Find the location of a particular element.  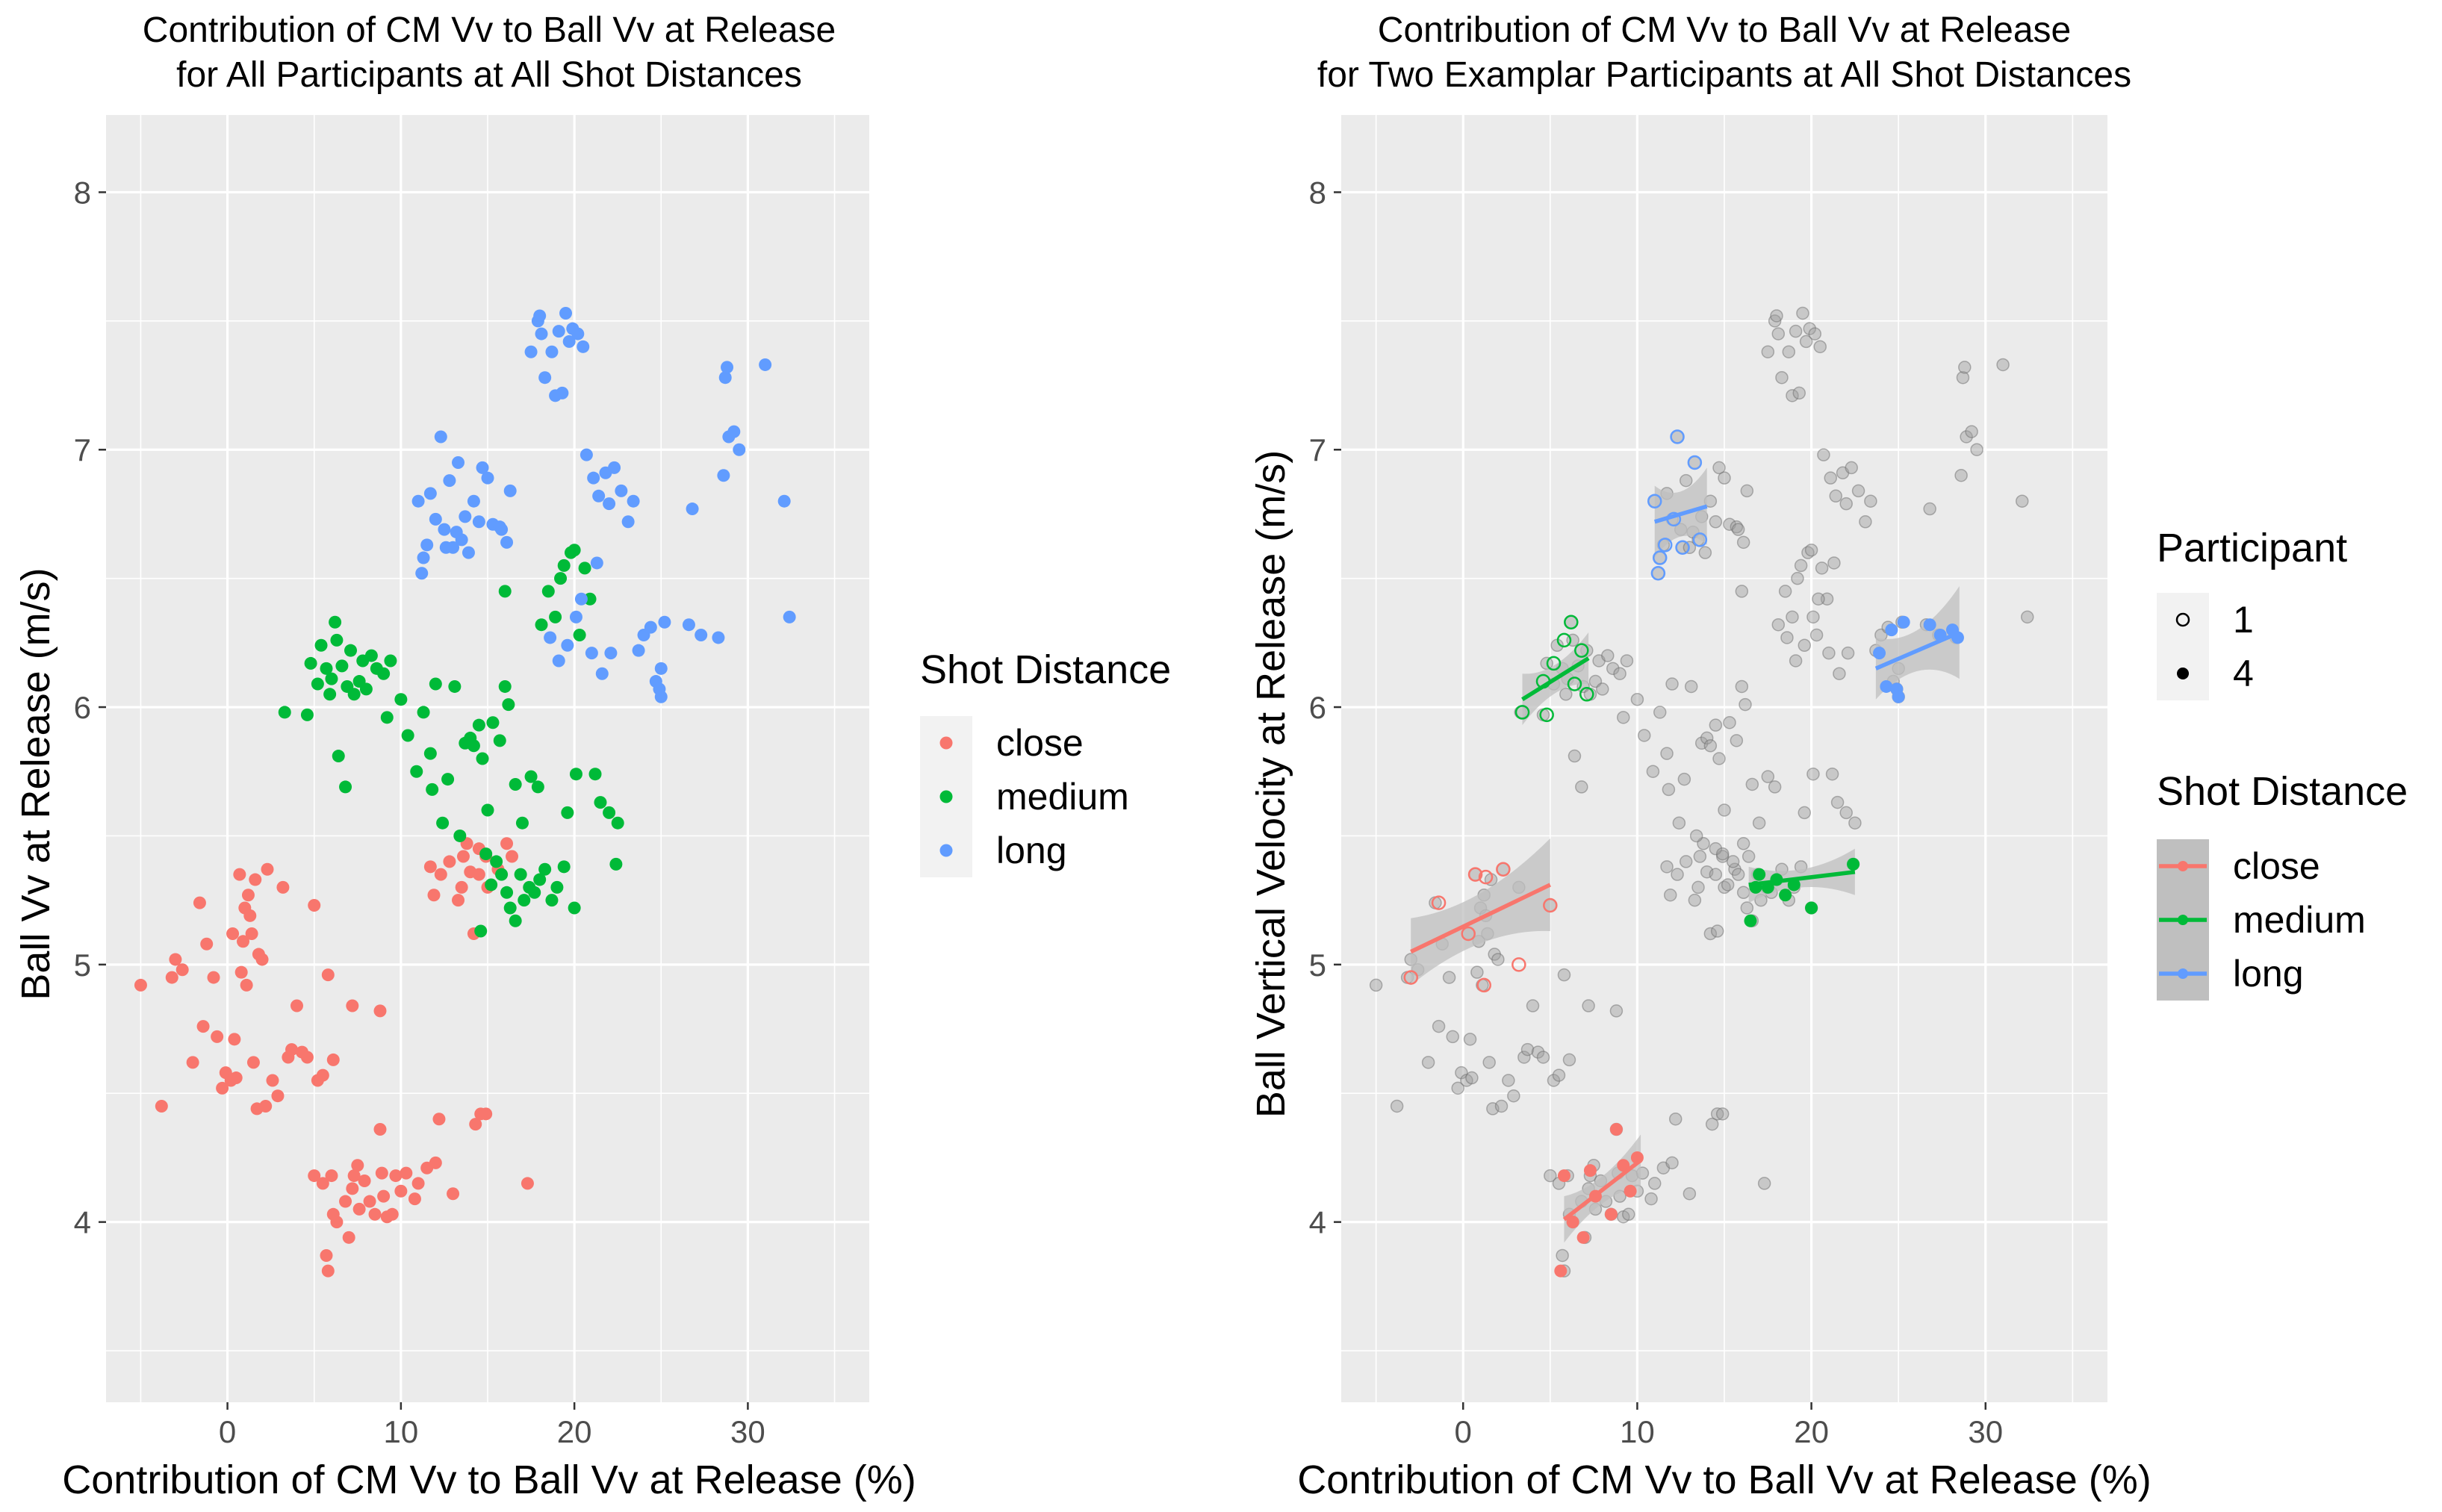

series-close is located at coordinates (334, 1057).